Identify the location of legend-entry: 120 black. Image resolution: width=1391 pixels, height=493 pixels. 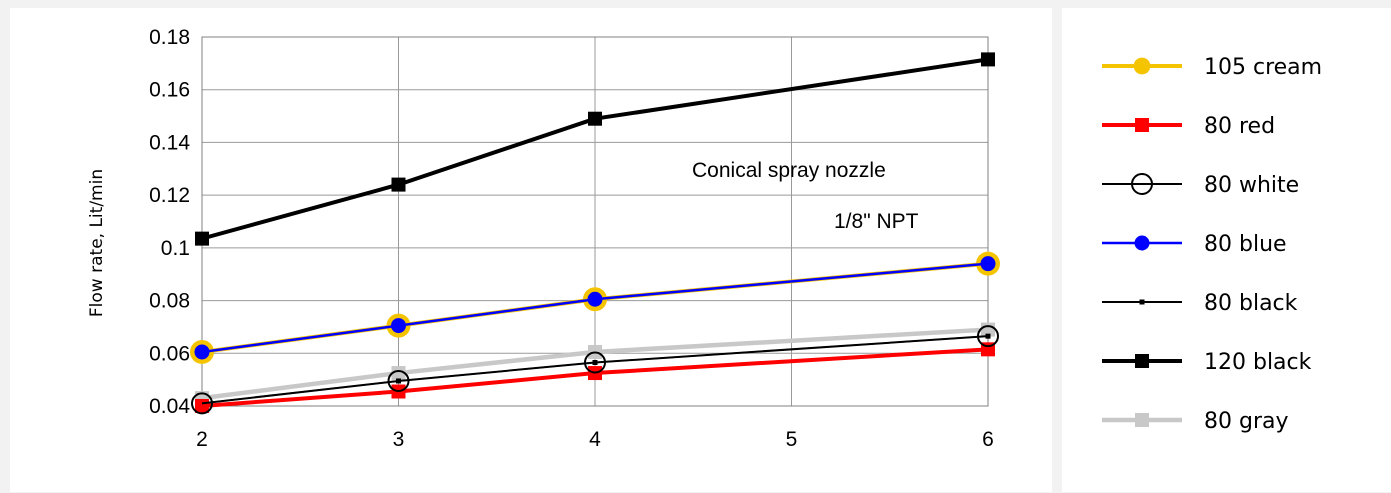
(1207, 362).